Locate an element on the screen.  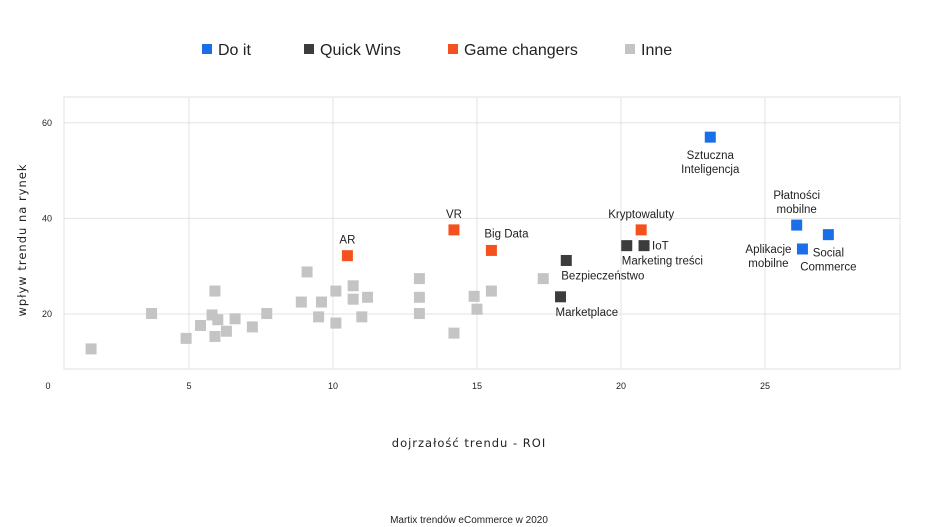
point-label: Commerce is located at coordinates (828, 268).